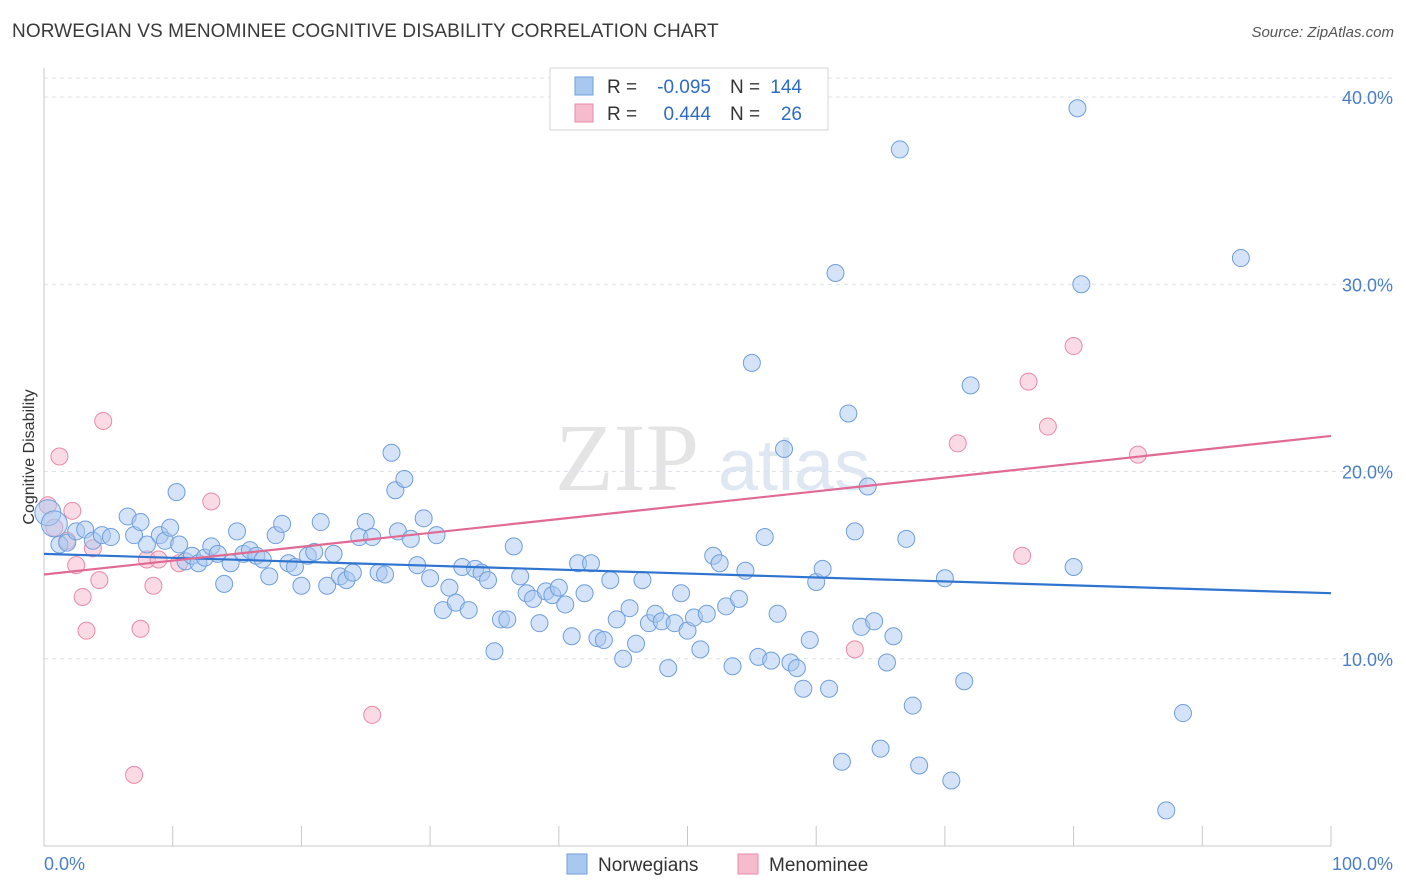 Image resolution: width=1406 pixels, height=892 pixels. What do you see at coordinates (622, 87) in the screenshot?
I see `legend-r-label-norwegians: R =` at bounding box center [622, 87].